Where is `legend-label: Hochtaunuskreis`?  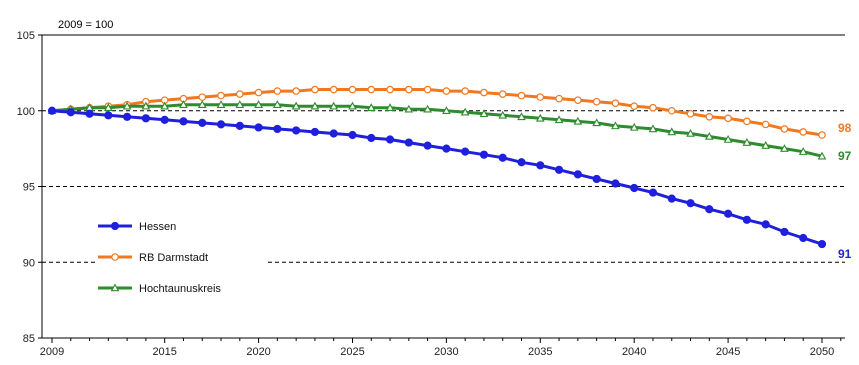 legend-label: Hochtaunuskreis is located at coordinates (180, 289).